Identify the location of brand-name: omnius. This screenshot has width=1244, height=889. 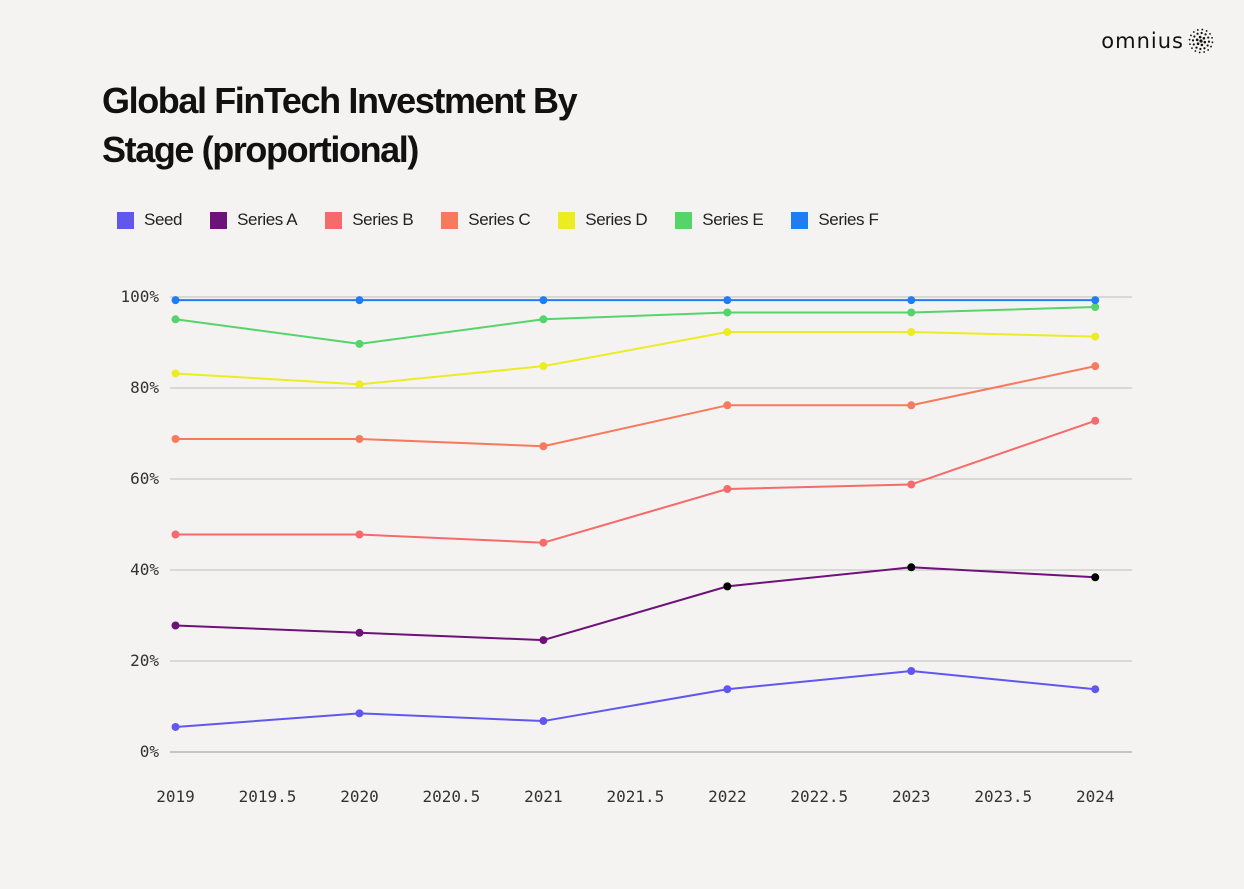
(1142, 41).